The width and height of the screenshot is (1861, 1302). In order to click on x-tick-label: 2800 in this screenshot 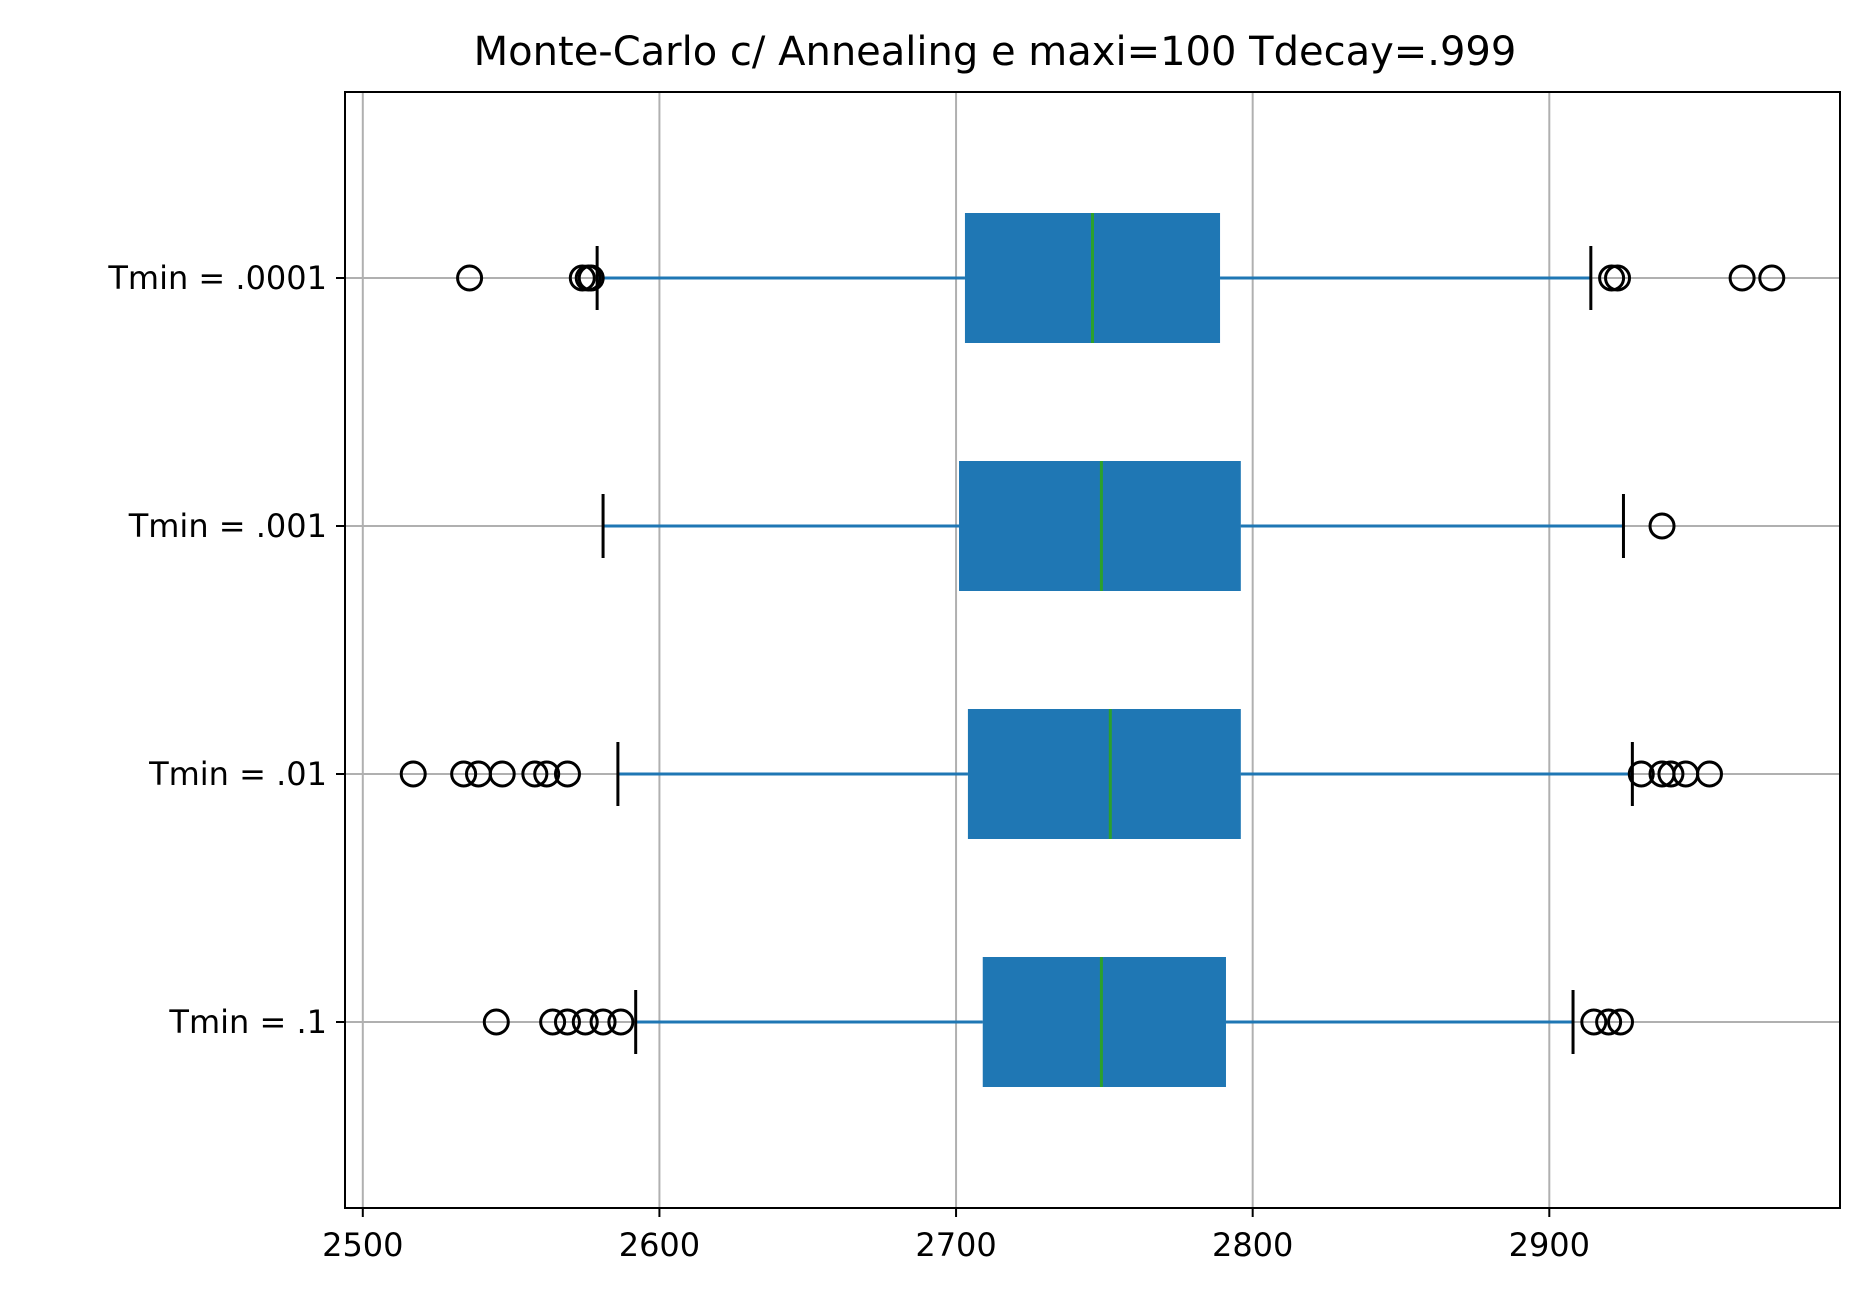, I will do `click(1252, 1245)`.